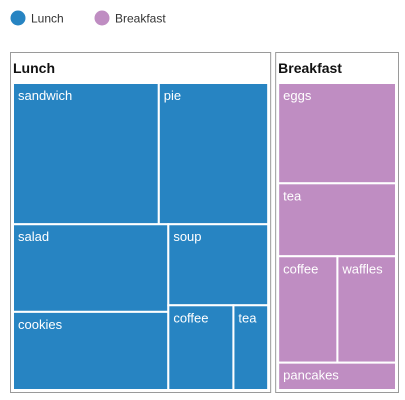 The height and width of the screenshot is (400, 405). I want to click on cell-breakfast-tea: tea, so click(337, 220).